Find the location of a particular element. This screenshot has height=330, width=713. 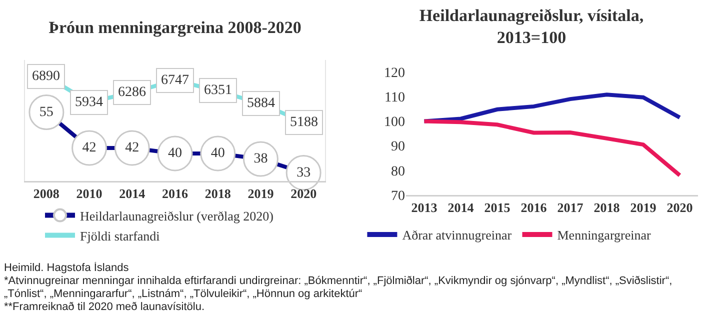

x-tick-label: 2010 is located at coordinates (89, 194).